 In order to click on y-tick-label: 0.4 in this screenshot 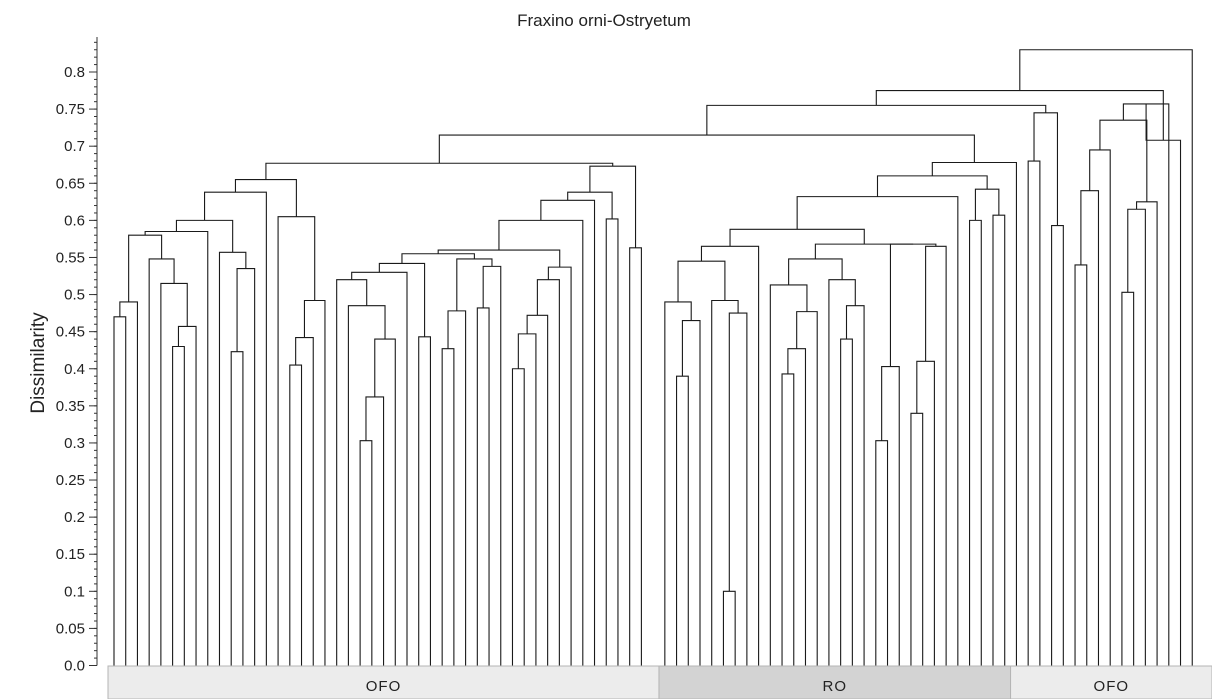, I will do `click(74, 369)`.